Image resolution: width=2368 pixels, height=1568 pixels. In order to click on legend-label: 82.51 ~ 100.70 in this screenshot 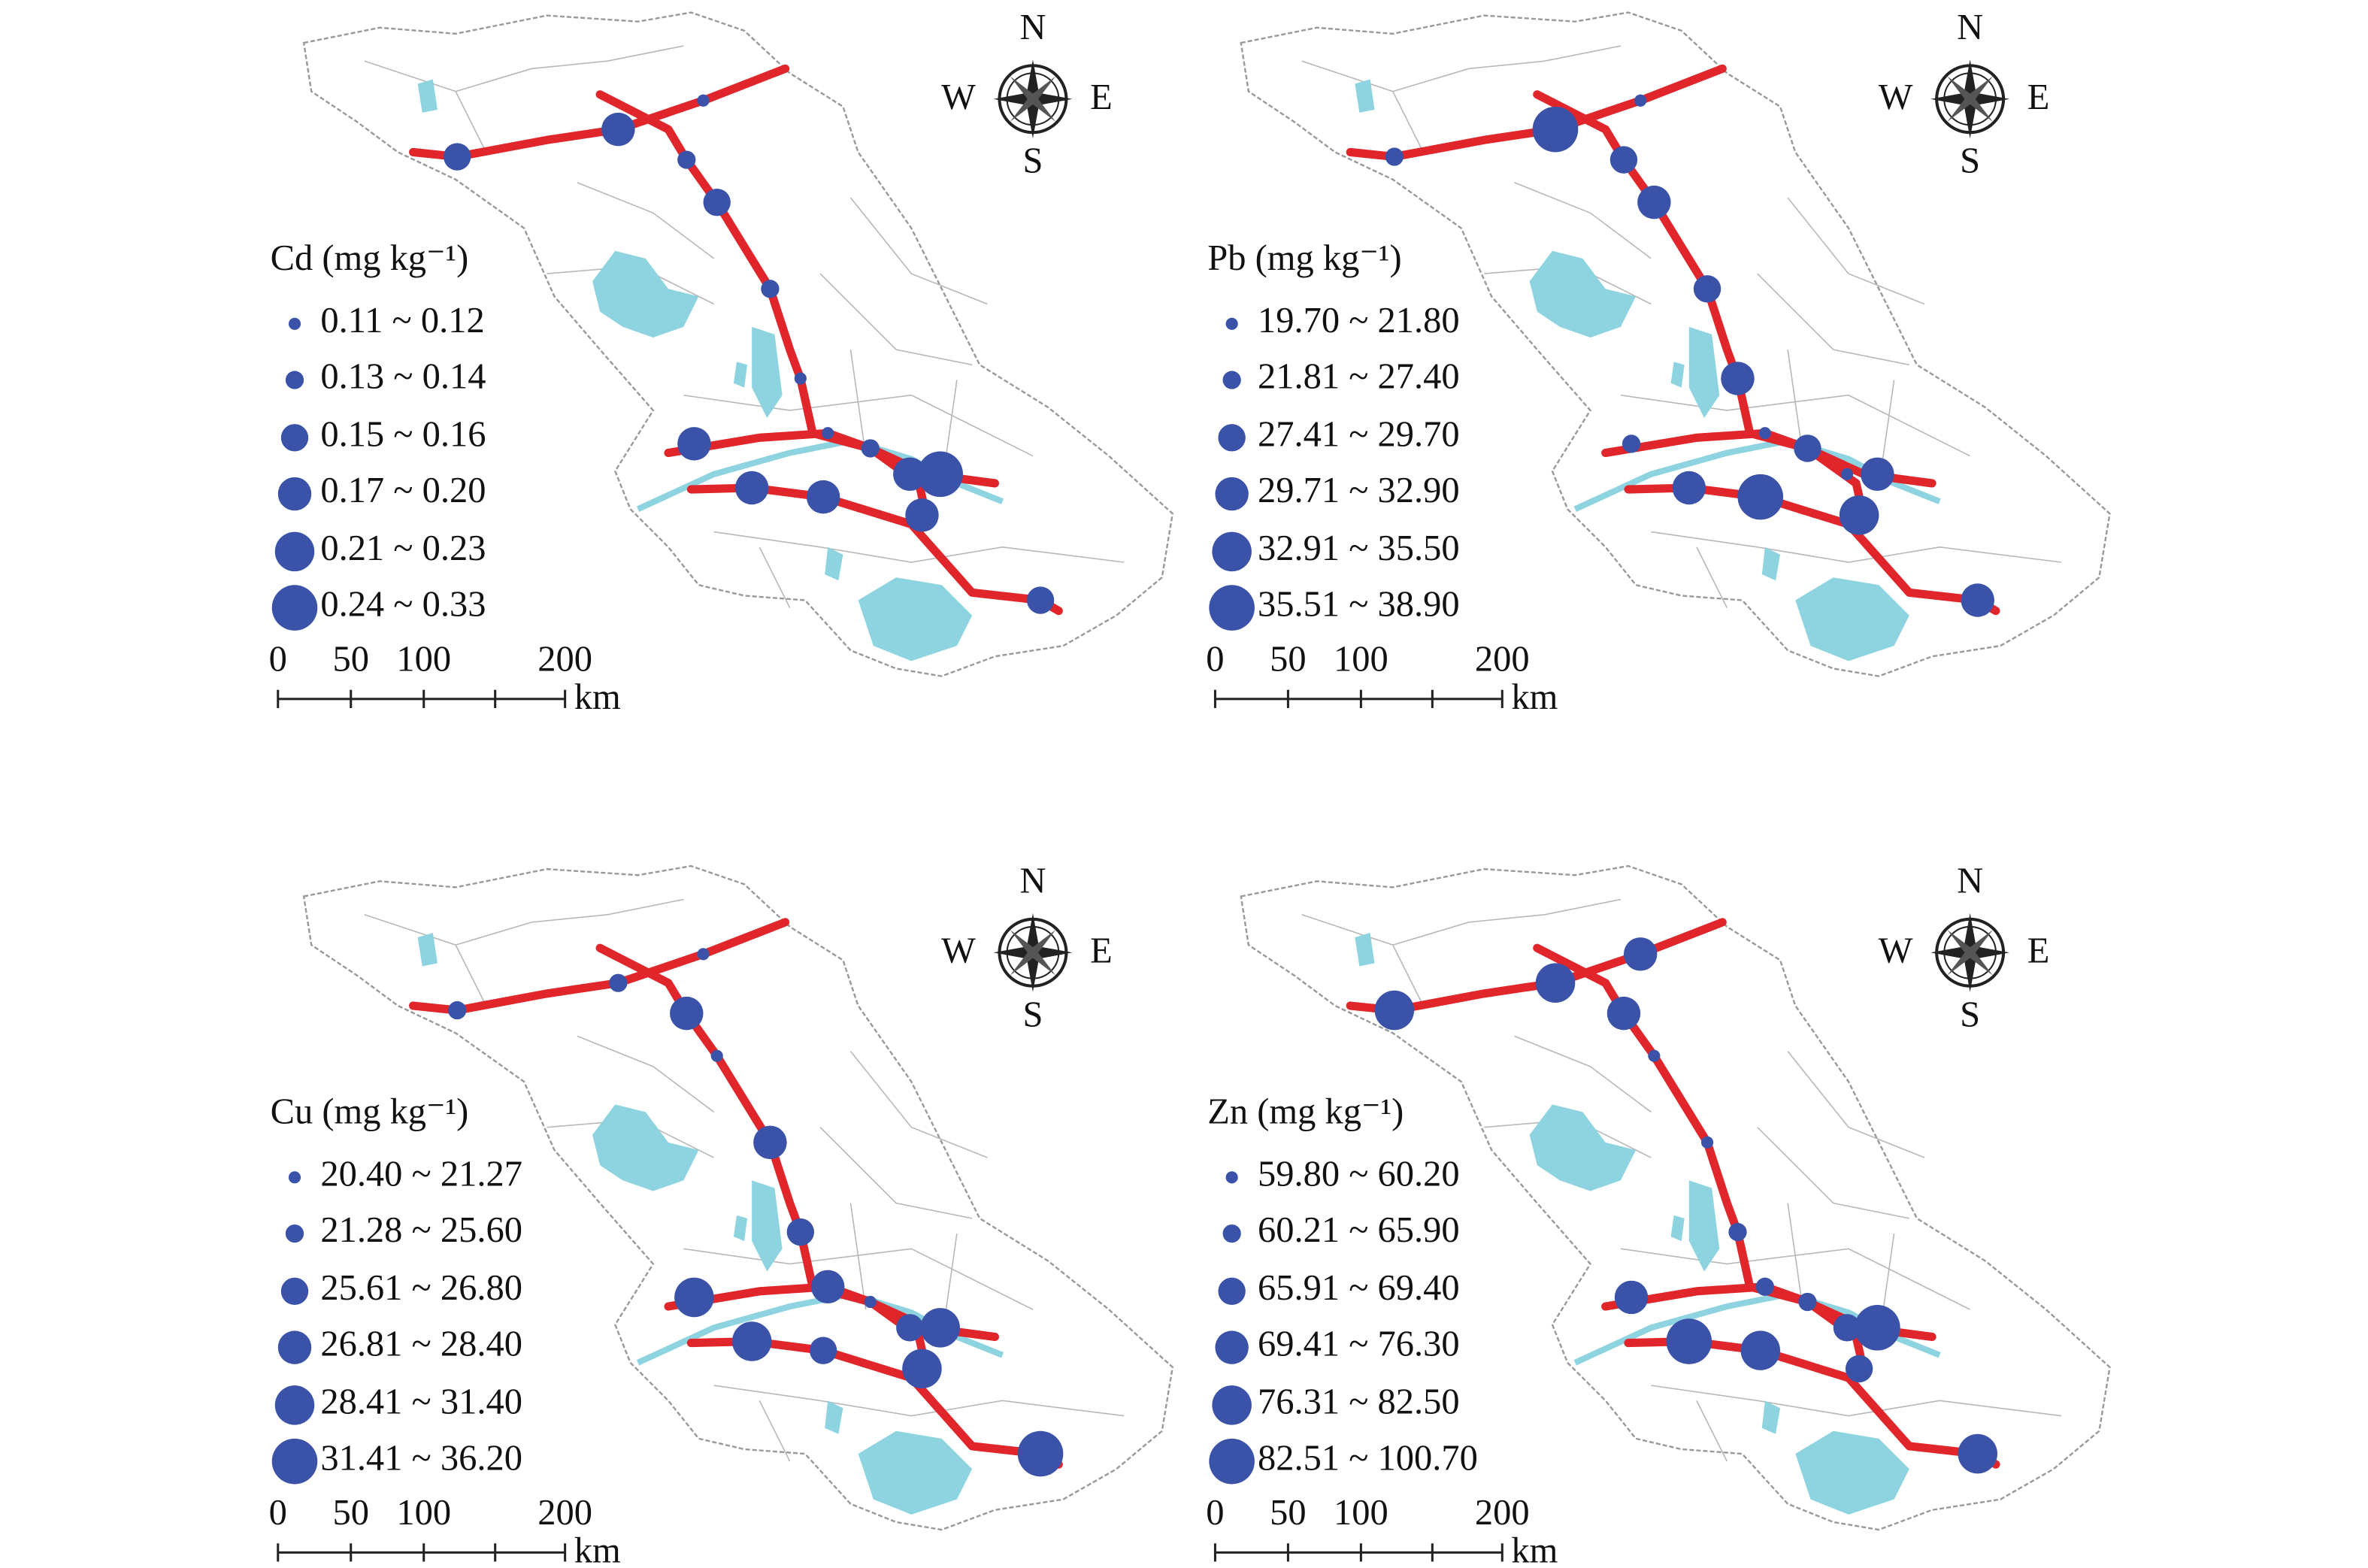, I will do `click(1368, 1458)`.